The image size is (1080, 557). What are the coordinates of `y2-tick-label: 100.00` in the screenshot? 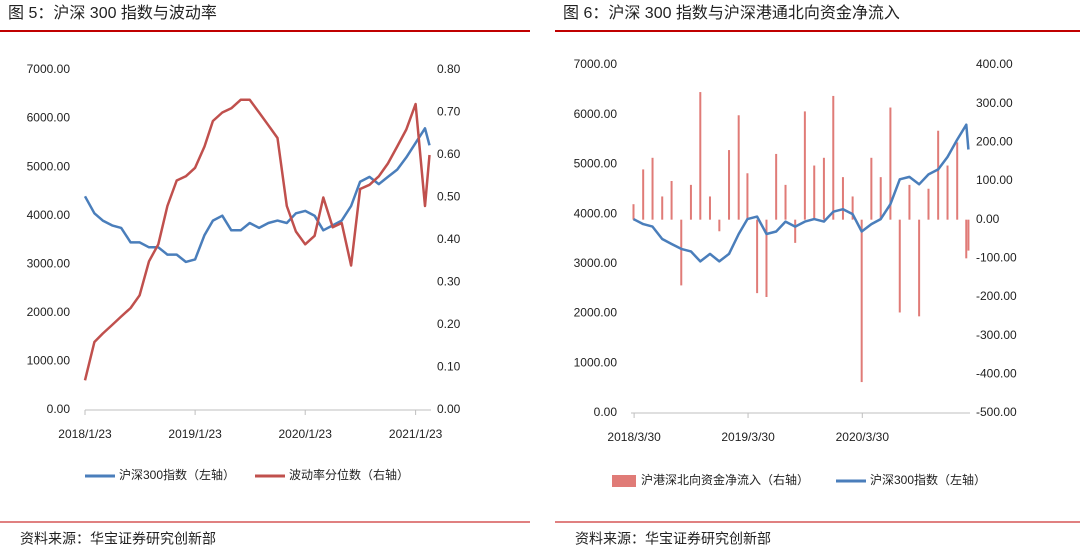 It's located at (994, 180).